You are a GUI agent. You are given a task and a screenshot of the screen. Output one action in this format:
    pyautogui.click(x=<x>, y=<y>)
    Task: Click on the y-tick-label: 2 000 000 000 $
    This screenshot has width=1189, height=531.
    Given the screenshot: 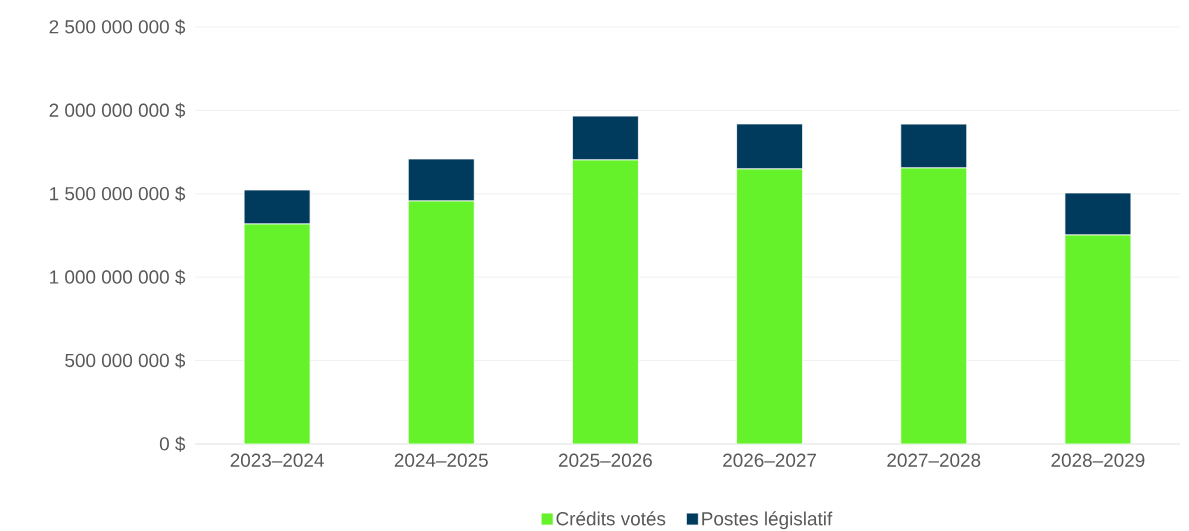 What is the action you would take?
    pyautogui.click(x=117, y=110)
    